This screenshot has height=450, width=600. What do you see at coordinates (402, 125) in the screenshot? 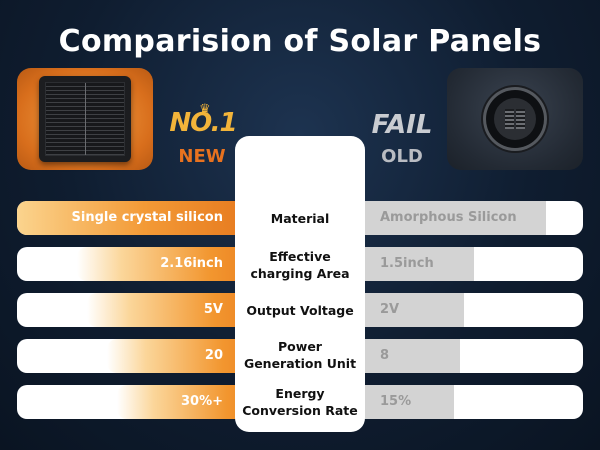
I see `fail-badge: FAIL` at bounding box center [402, 125].